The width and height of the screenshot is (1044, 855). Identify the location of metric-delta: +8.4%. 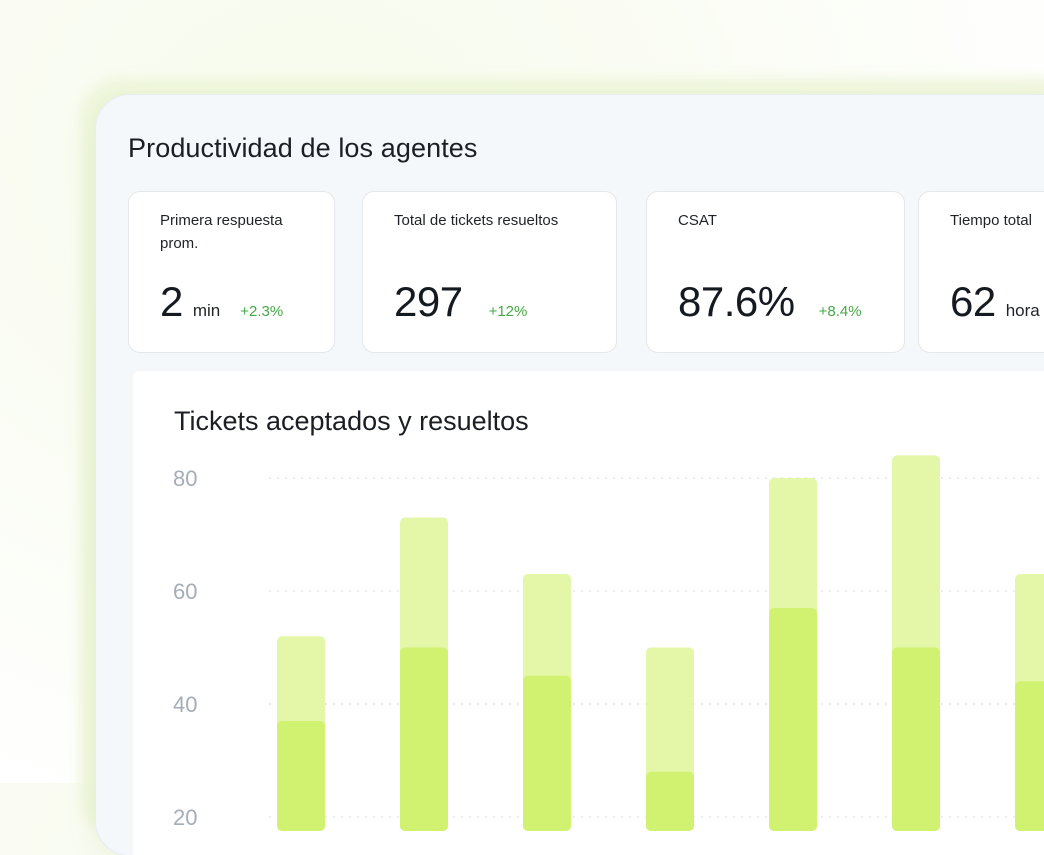
(840, 311).